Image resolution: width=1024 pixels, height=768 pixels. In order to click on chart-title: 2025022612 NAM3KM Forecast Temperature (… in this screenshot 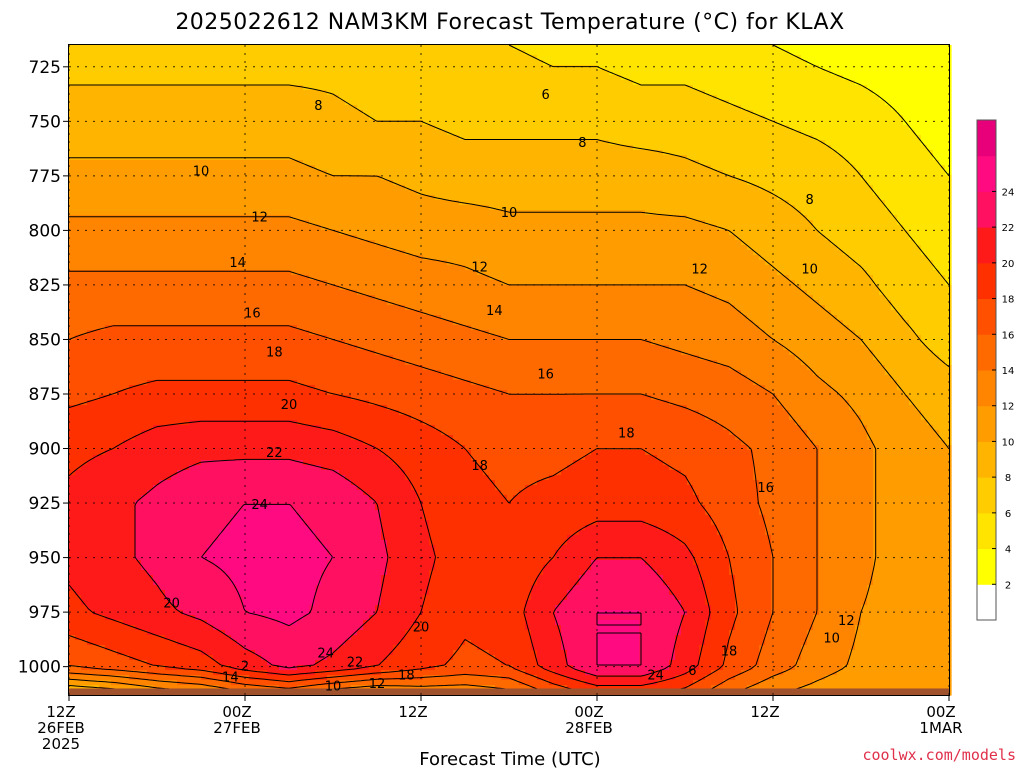, I will do `click(509, 22)`.